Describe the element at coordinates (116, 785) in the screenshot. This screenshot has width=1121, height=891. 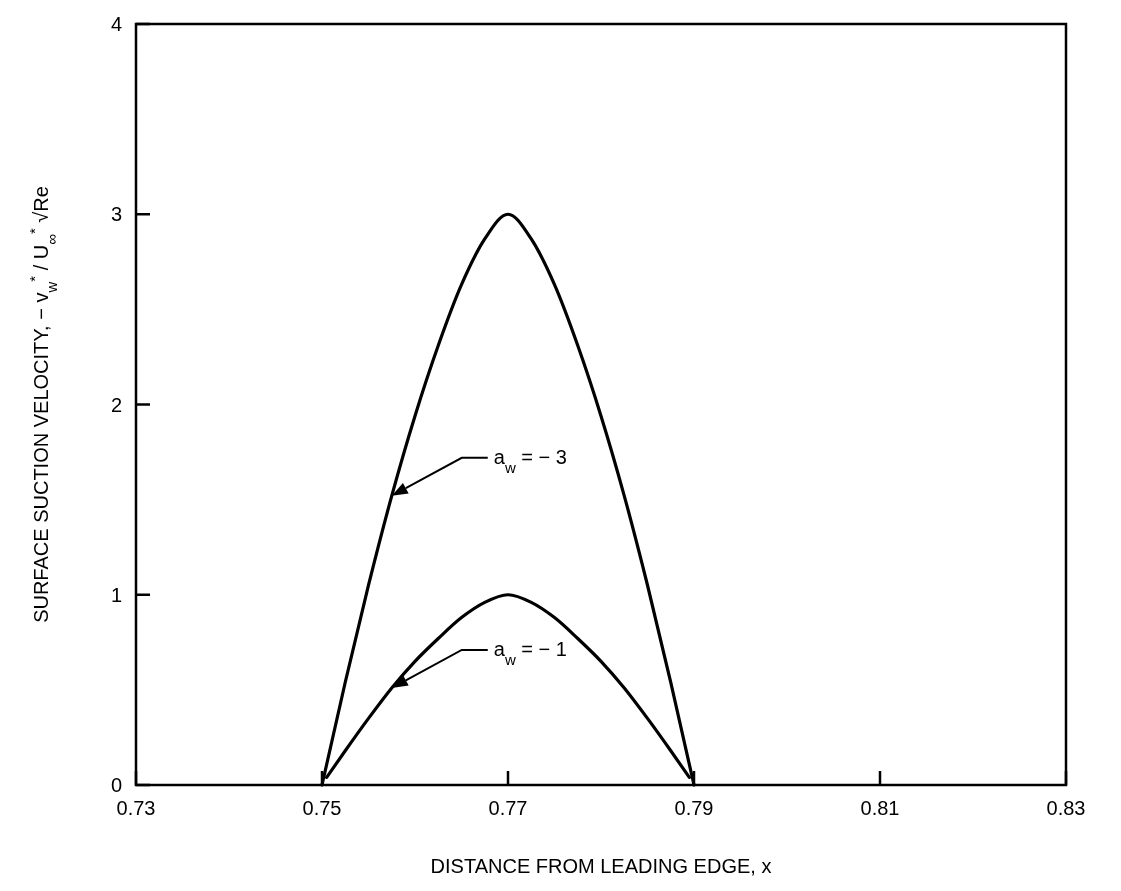
I see `y-tick-label: 0` at that location.